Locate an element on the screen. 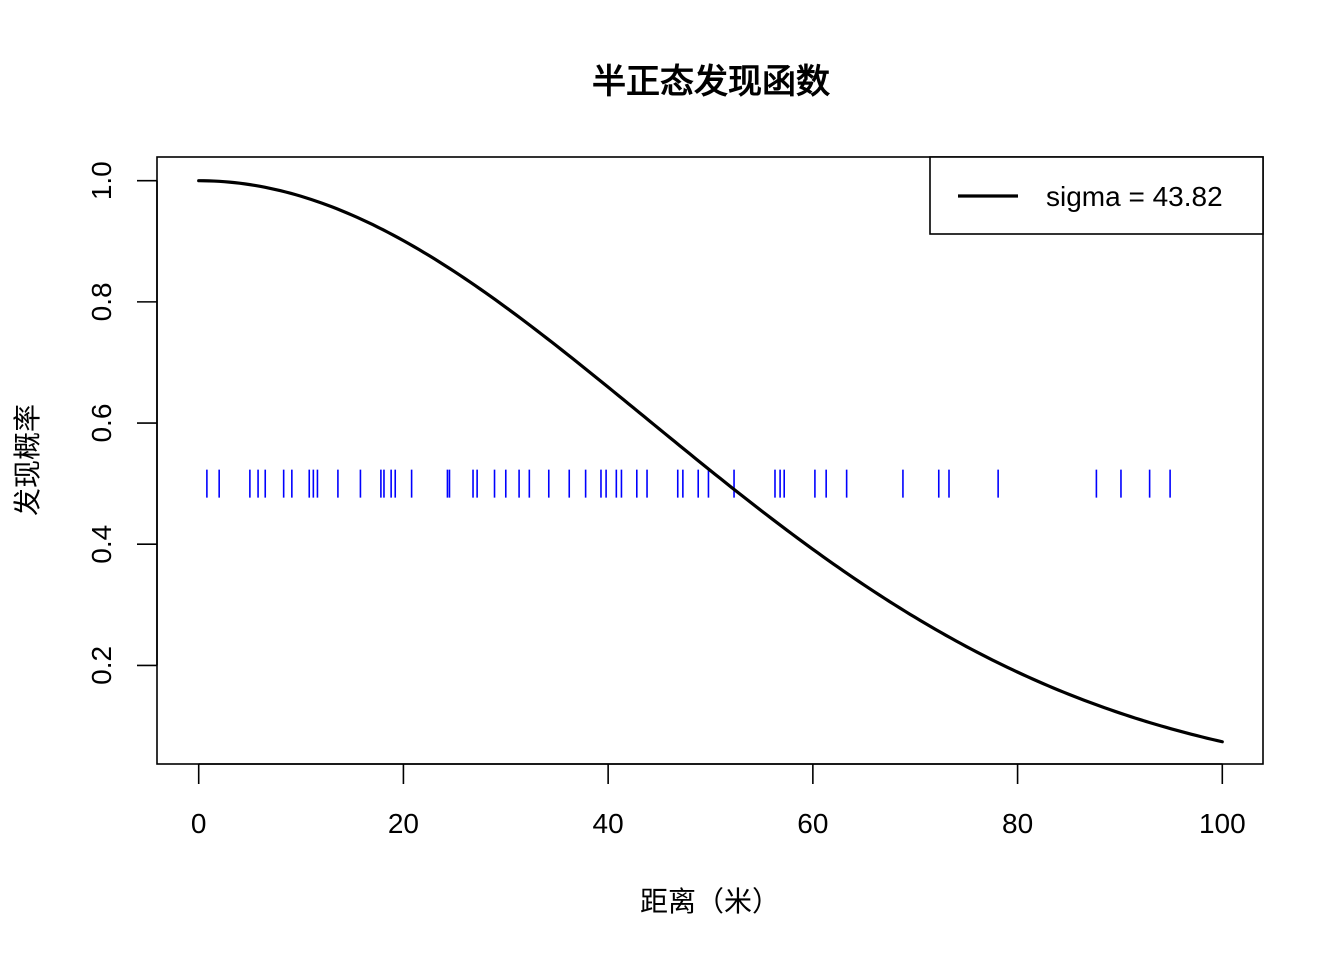 The height and width of the screenshot is (960, 1344). x-tick-label: 20 is located at coordinates (403, 823).